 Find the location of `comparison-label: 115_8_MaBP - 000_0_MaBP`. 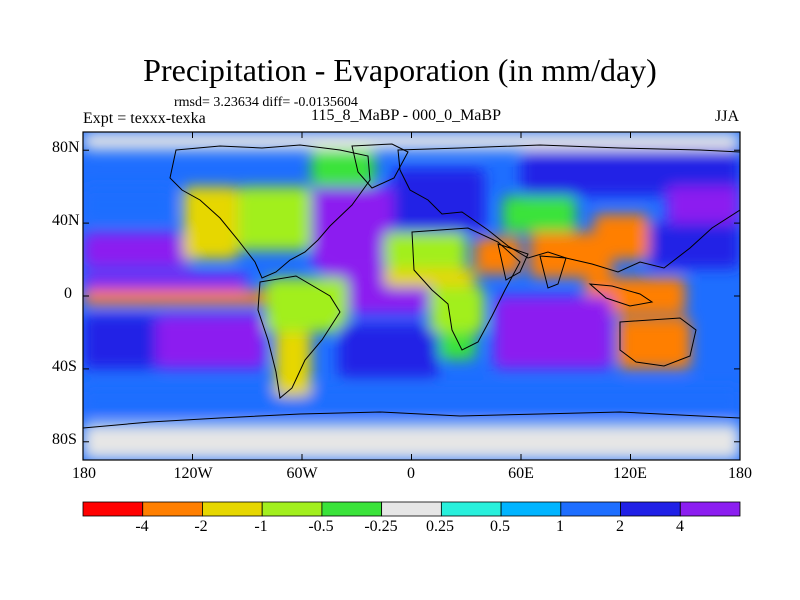

comparison-label: 115_8_MaBP - 000_0_MaBP is located at coordinates (406, 115).